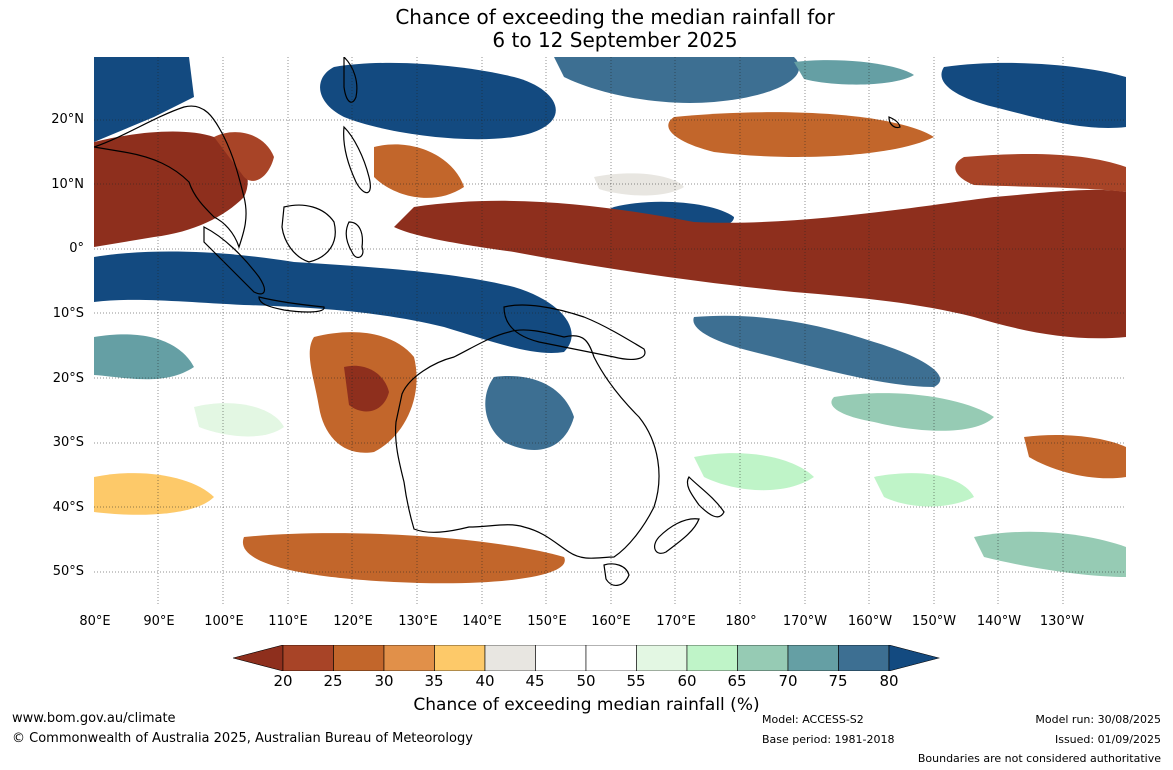 The width and height of the screenshot is (1173, 770). I want to click on lon-label-120e: 120°E, so click(353, 621).